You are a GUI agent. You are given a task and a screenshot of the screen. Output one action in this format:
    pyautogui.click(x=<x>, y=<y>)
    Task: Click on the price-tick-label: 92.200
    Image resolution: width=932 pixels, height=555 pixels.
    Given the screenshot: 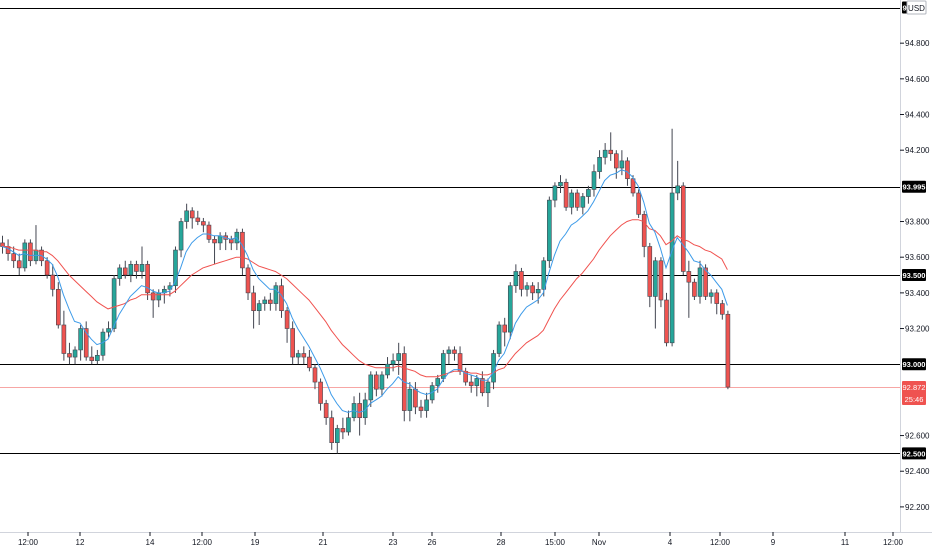 What is the action you would take?
    pyautogui.click(x=917, y=507)
    